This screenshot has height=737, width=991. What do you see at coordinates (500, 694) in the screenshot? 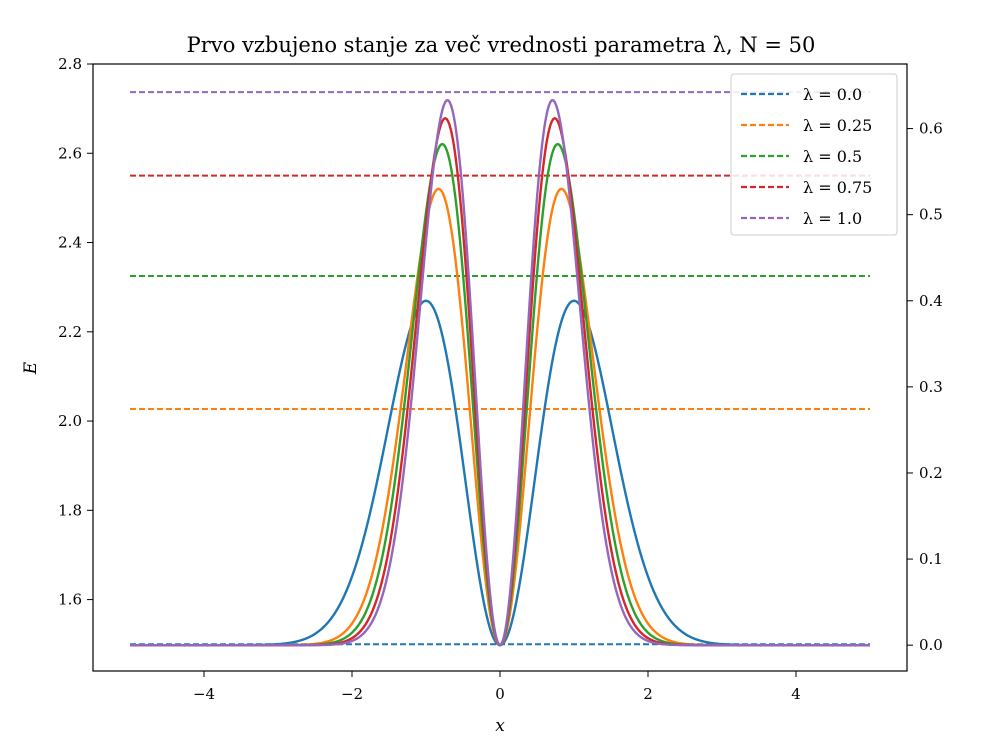
I see `x-tick-label: 0` at bounding box center [500, 694].